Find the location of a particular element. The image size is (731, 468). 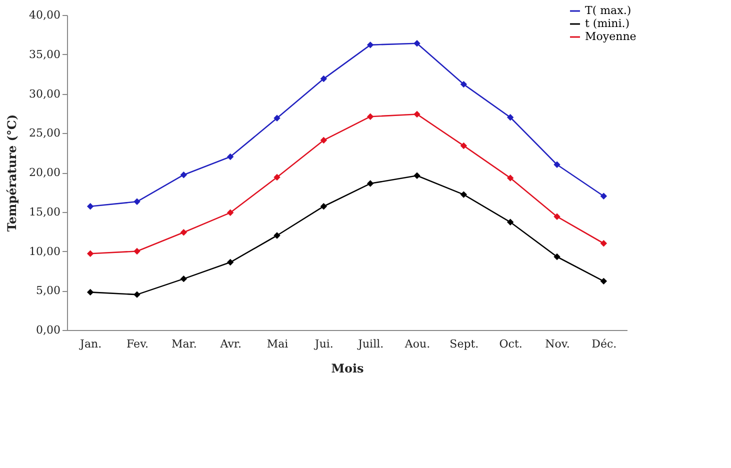

legend-label: T( max.) is located at coordinates (608, 10).